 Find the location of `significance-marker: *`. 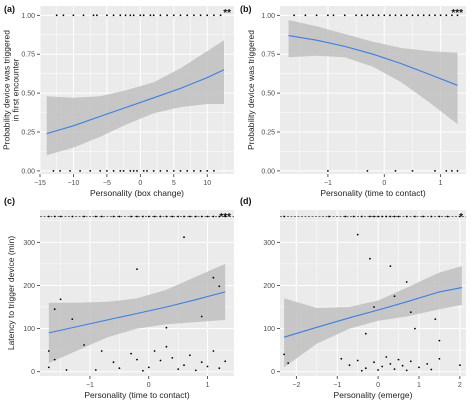

significance-marker: * is located at coordinates (461, 217).